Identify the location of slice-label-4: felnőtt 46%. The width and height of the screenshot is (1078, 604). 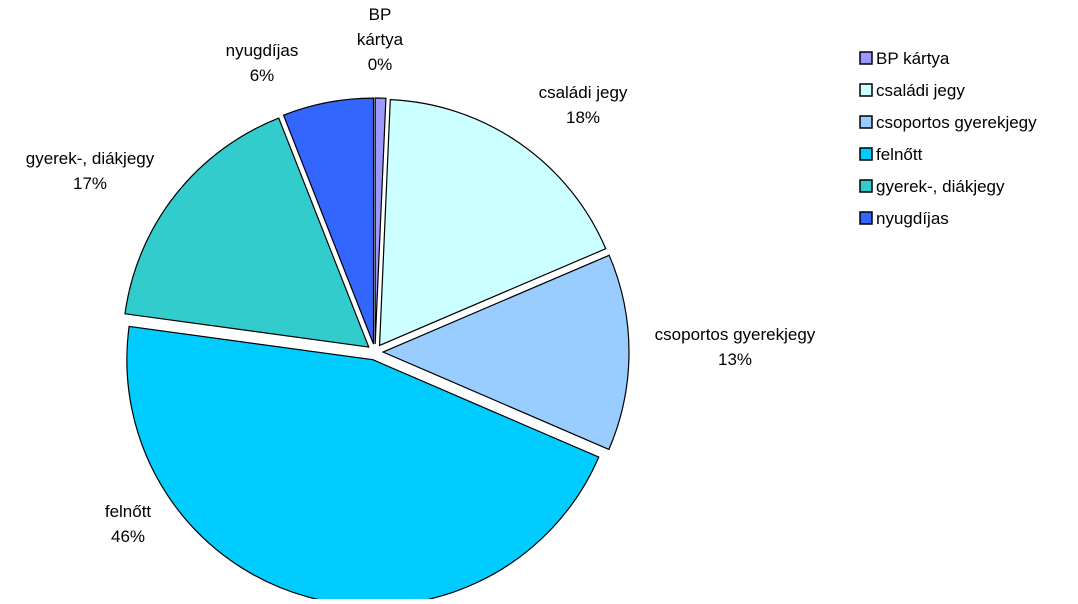
(128, 524).